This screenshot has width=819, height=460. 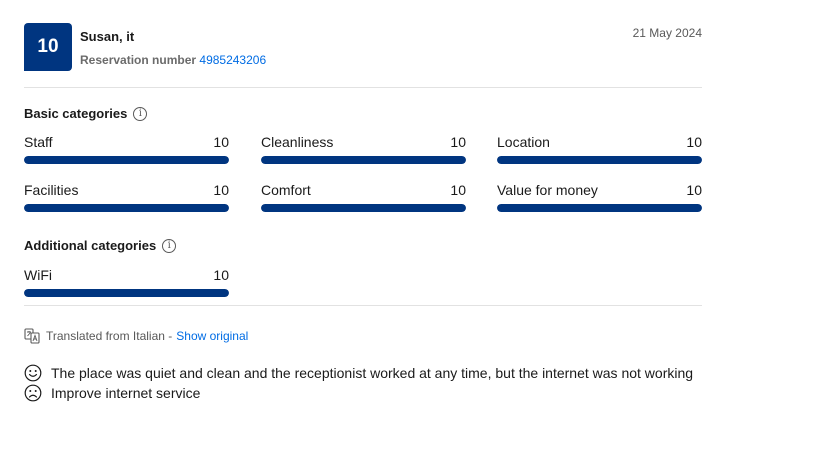 I want to click on rating-label: Comfort, so click(x=286, y=190).